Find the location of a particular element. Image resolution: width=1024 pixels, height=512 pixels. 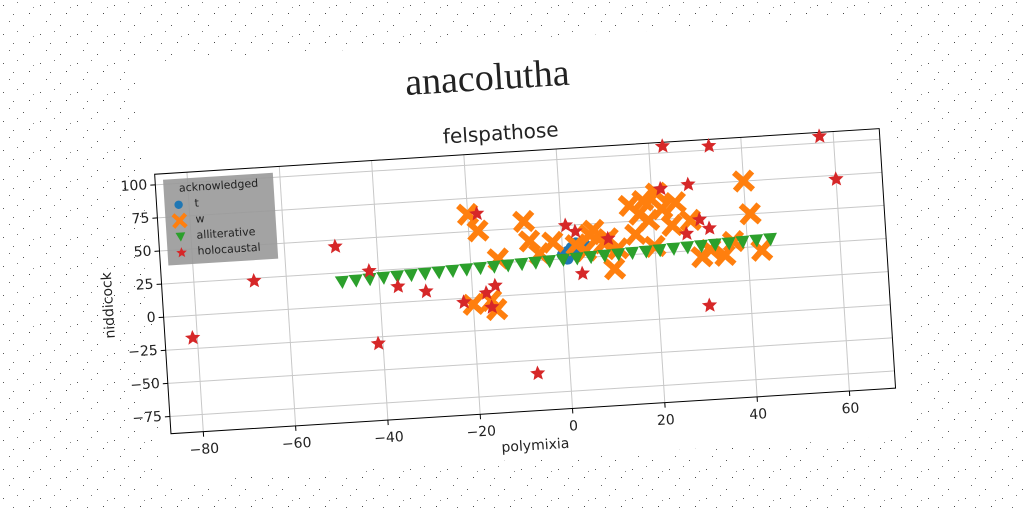

x-tick-label: −80 is located at coordinates (204, 450).